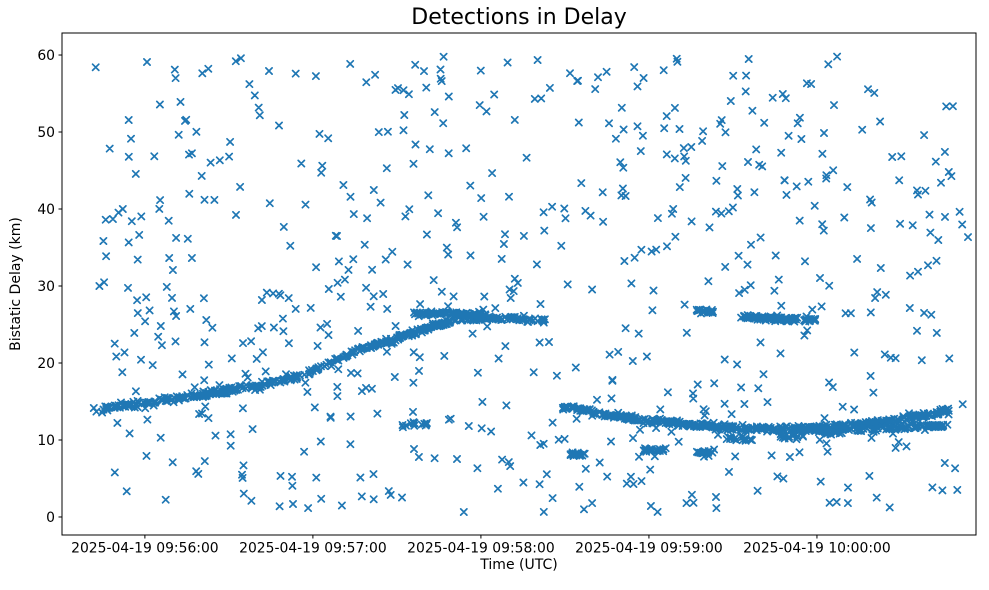 The width and height of the screenshot is (989, 590). Describe the element at coordinates (46, 210) in the screenshot. I see `y-tick-label: 40` at that location.